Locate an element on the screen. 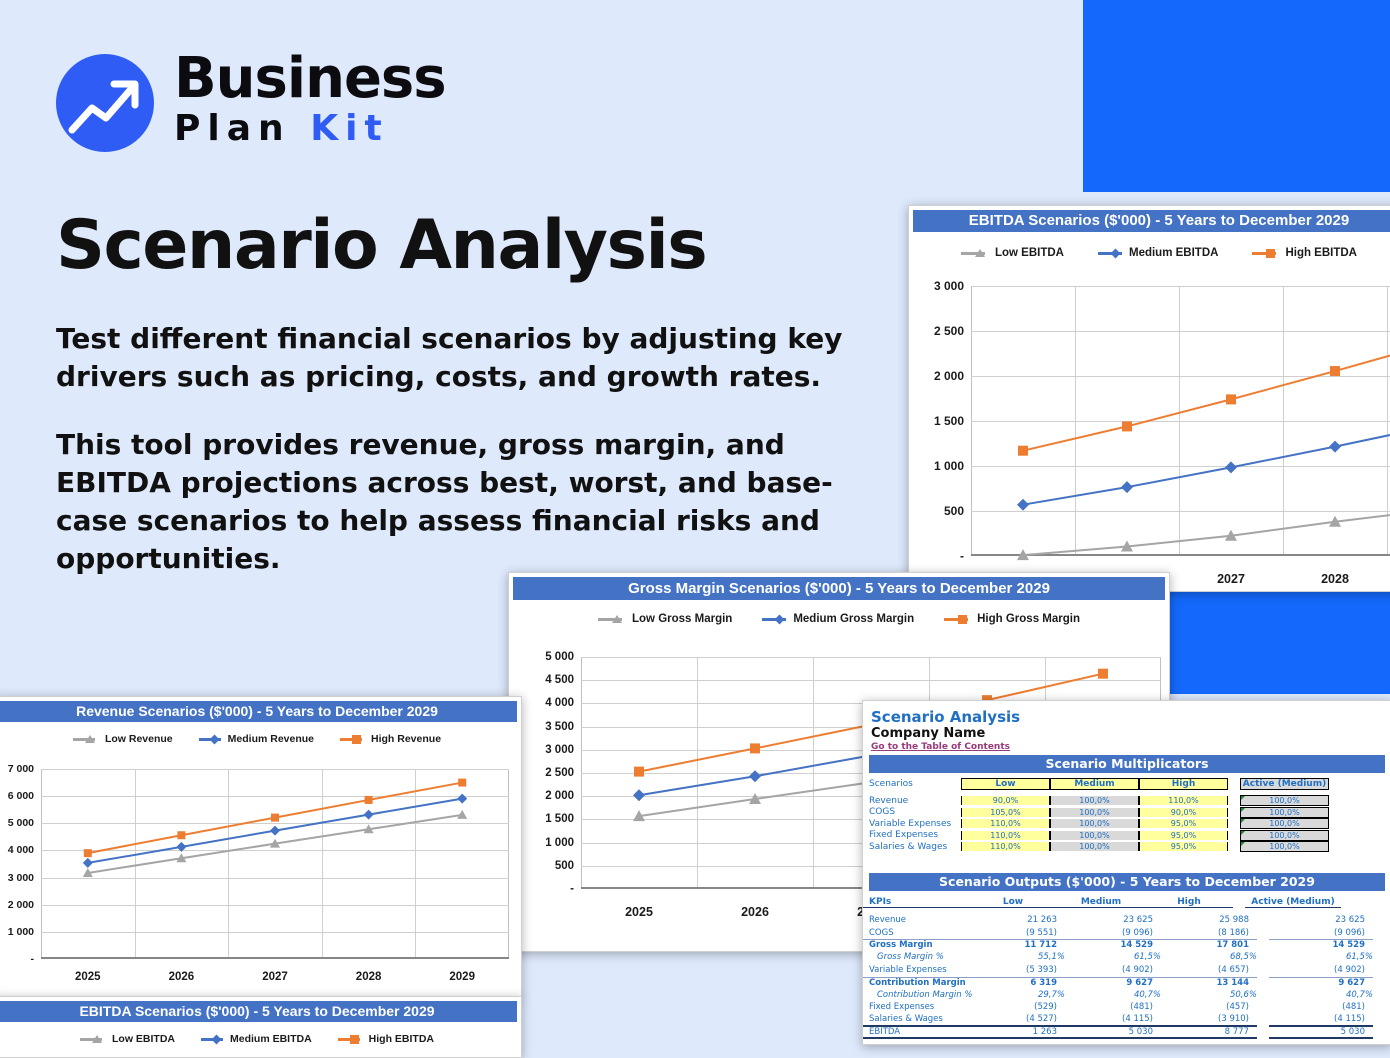  outputs-header-row: KPIs Low Medium High Active (Medium) is located at coordinates (1126, 902).